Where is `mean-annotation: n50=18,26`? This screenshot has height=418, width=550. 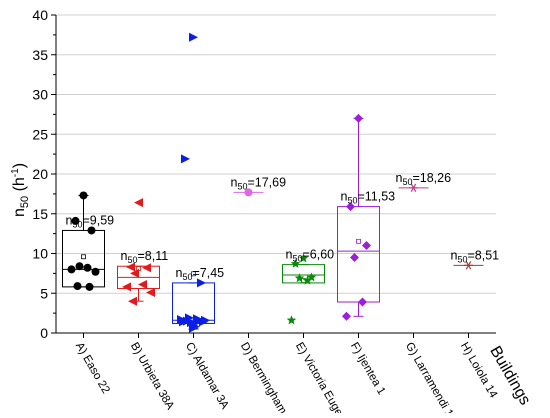
mean-annotation: n50=18,26 is located at coordinates (424, 179).